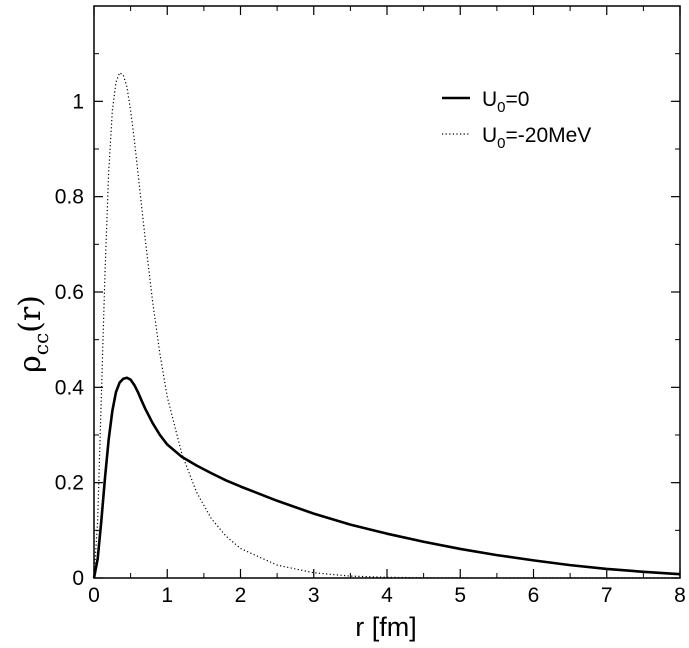  Describe the element at coordinates (386, 627) in the screenshot. I see `x-axis-title: r [fm]` at that location.